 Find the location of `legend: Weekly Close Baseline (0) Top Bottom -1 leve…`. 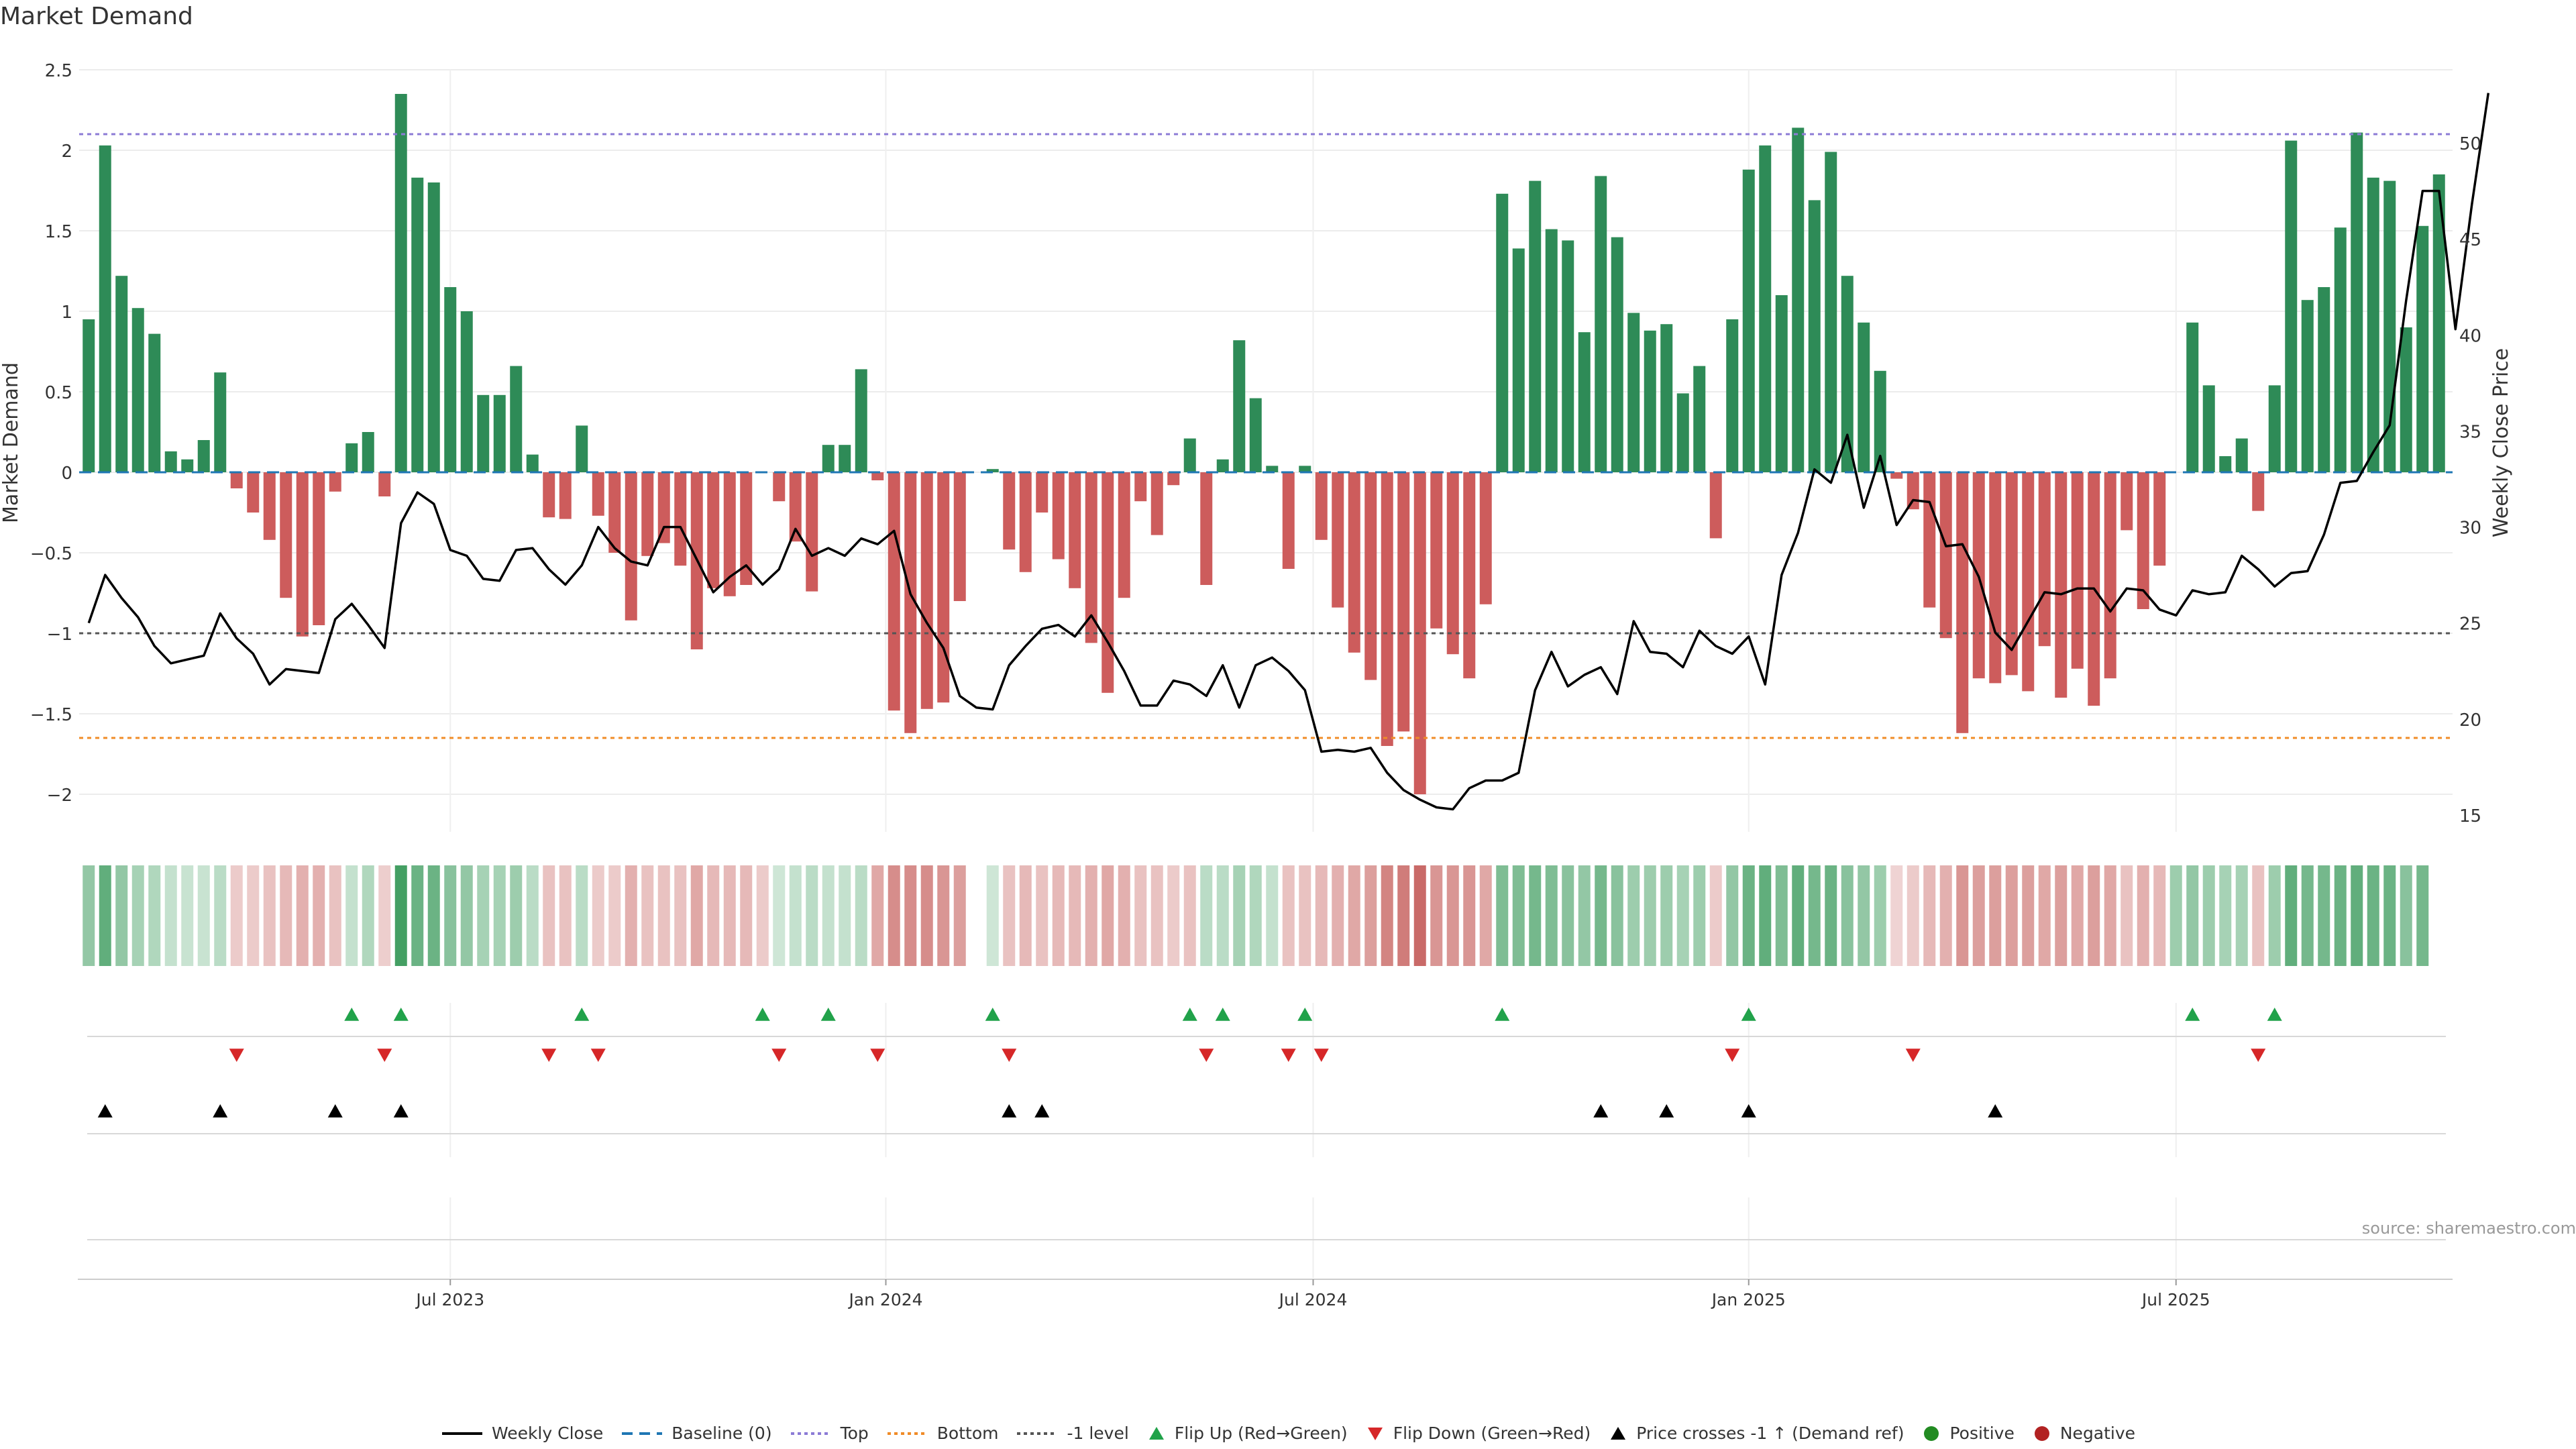

legend: Weekly Close Baseline (0) Top Bottom -1 leve… is located at coordinates (1288, 1433).